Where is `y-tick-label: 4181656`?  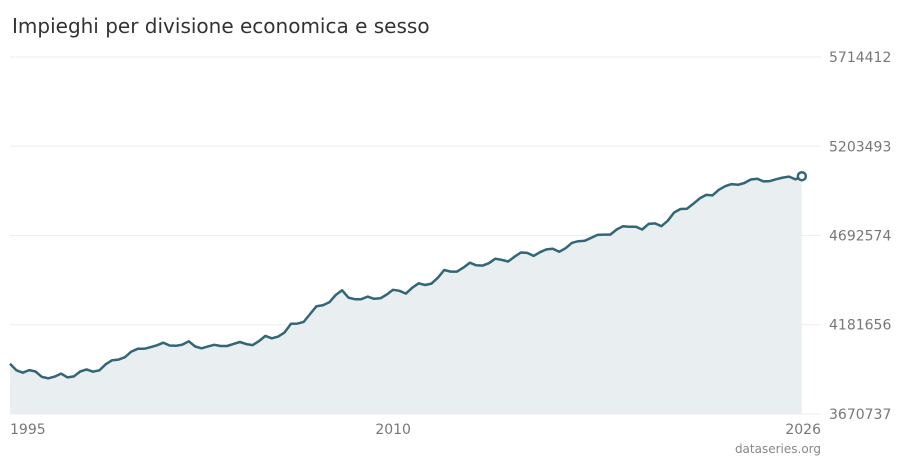 y-tick-label: 4181656 is located at coordinates (860, 326).